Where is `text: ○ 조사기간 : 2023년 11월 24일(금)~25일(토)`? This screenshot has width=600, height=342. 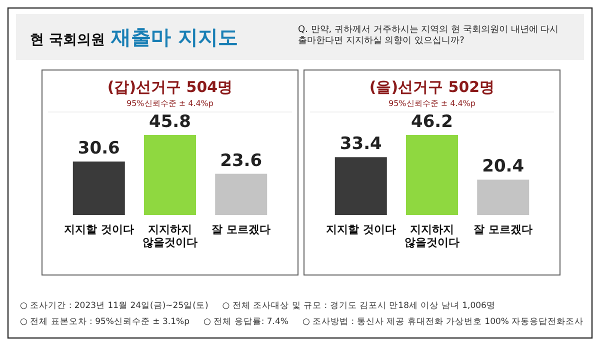
text: ○ 조사기간 : 2023년 11월 24일(금)~25일(토) is located at coordinates (114, 306).